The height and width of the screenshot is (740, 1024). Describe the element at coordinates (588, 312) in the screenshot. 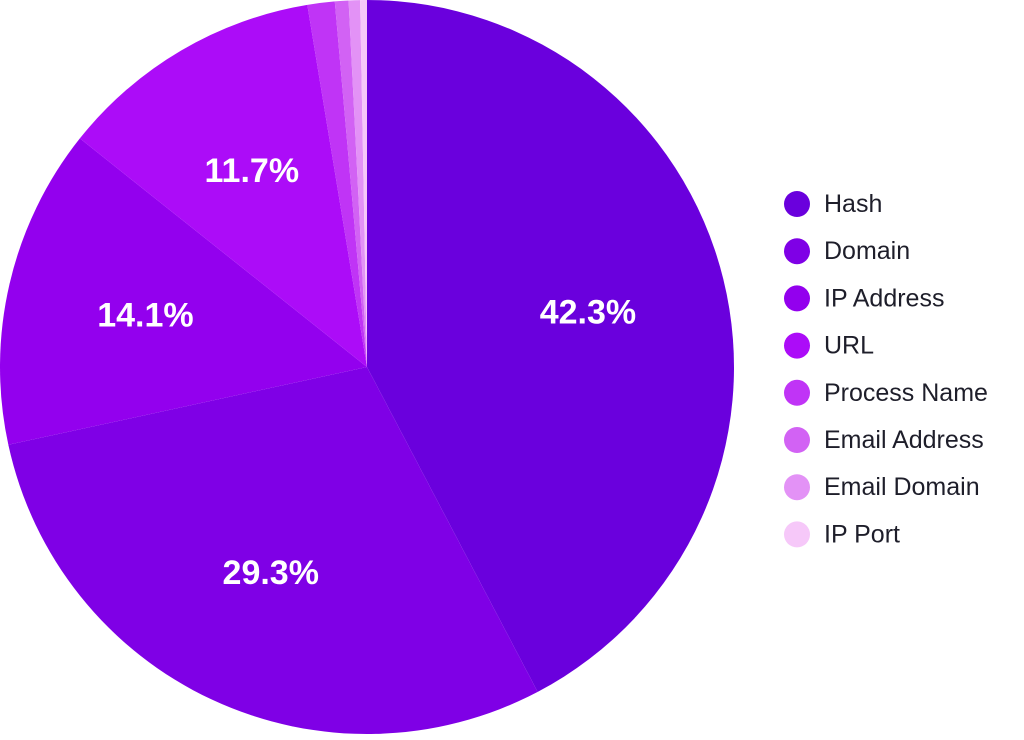

I see `data-label-hash: 42.3%` at that location.